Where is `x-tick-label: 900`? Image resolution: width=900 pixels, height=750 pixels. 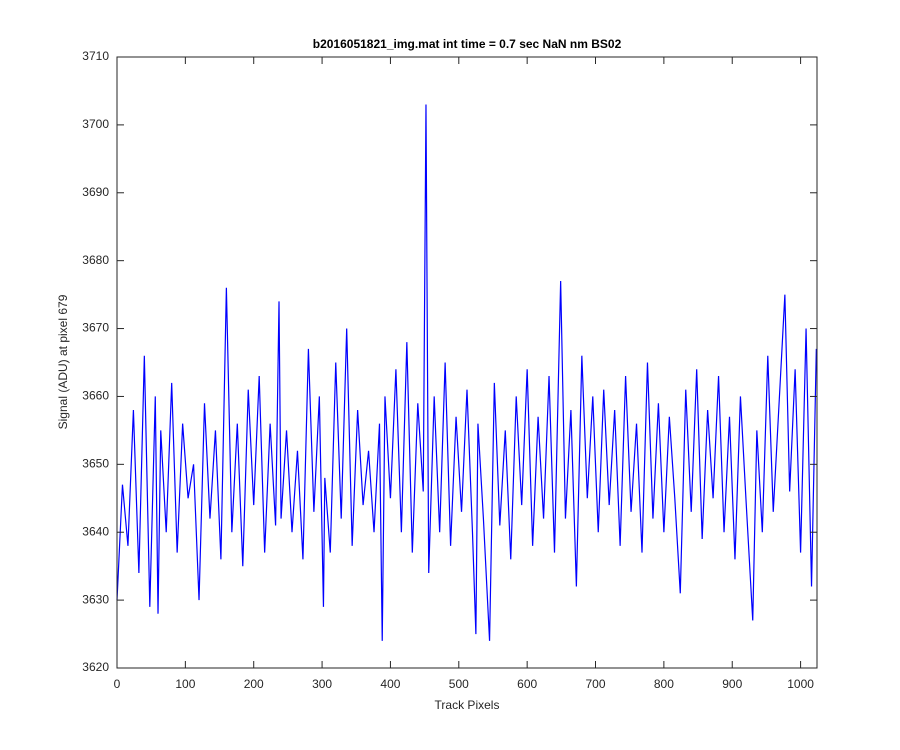 x-tick-label: 900 is located at coordinates (732, 684).